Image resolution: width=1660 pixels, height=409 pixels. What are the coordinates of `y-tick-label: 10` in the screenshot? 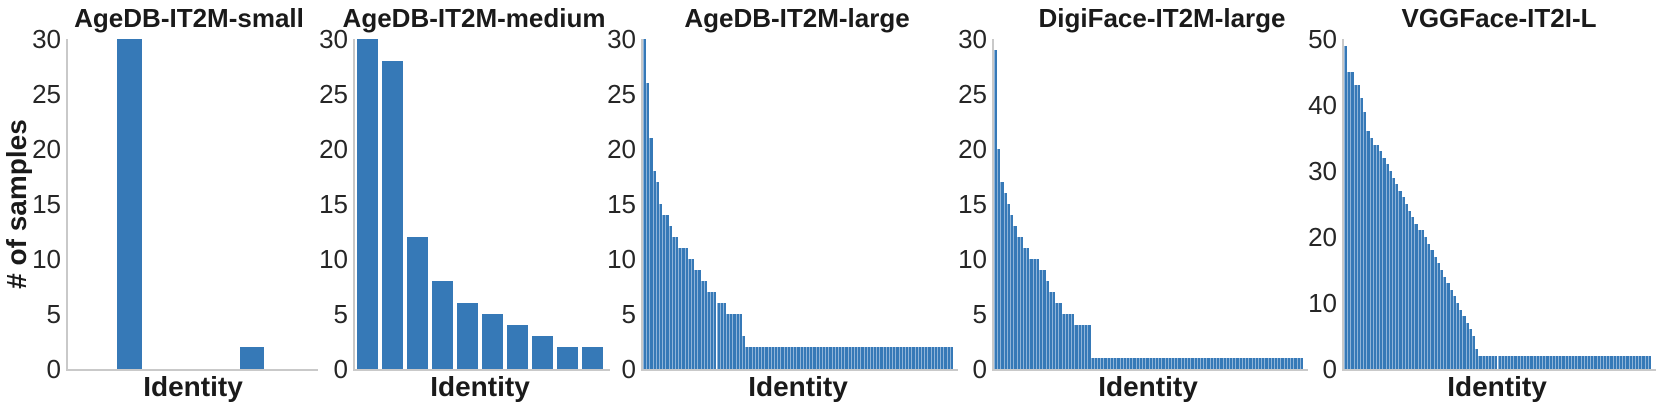 It's located at (46, 259).